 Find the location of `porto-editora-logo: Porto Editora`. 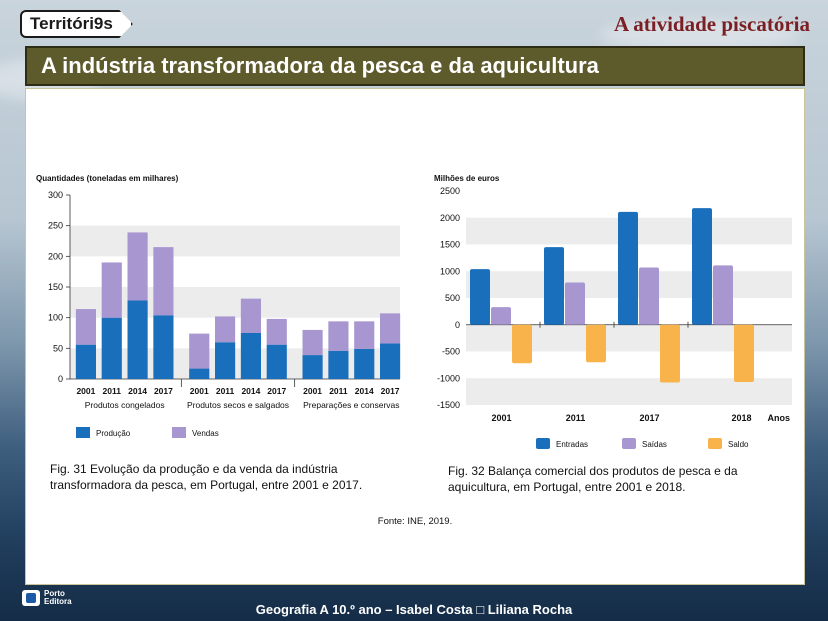

porto-editora-logo: Porto Editora is located at coordinates (48, 598).